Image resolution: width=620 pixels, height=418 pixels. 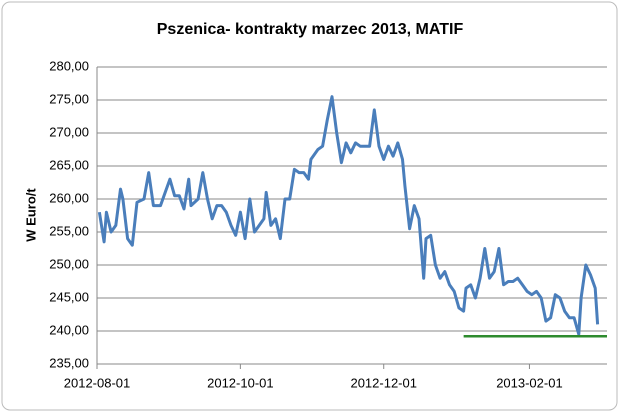 What do you see at coordinates (69, 362) in the screenshot?
I see `y-tick-label: 235,00` at bounding box center [69, 362].